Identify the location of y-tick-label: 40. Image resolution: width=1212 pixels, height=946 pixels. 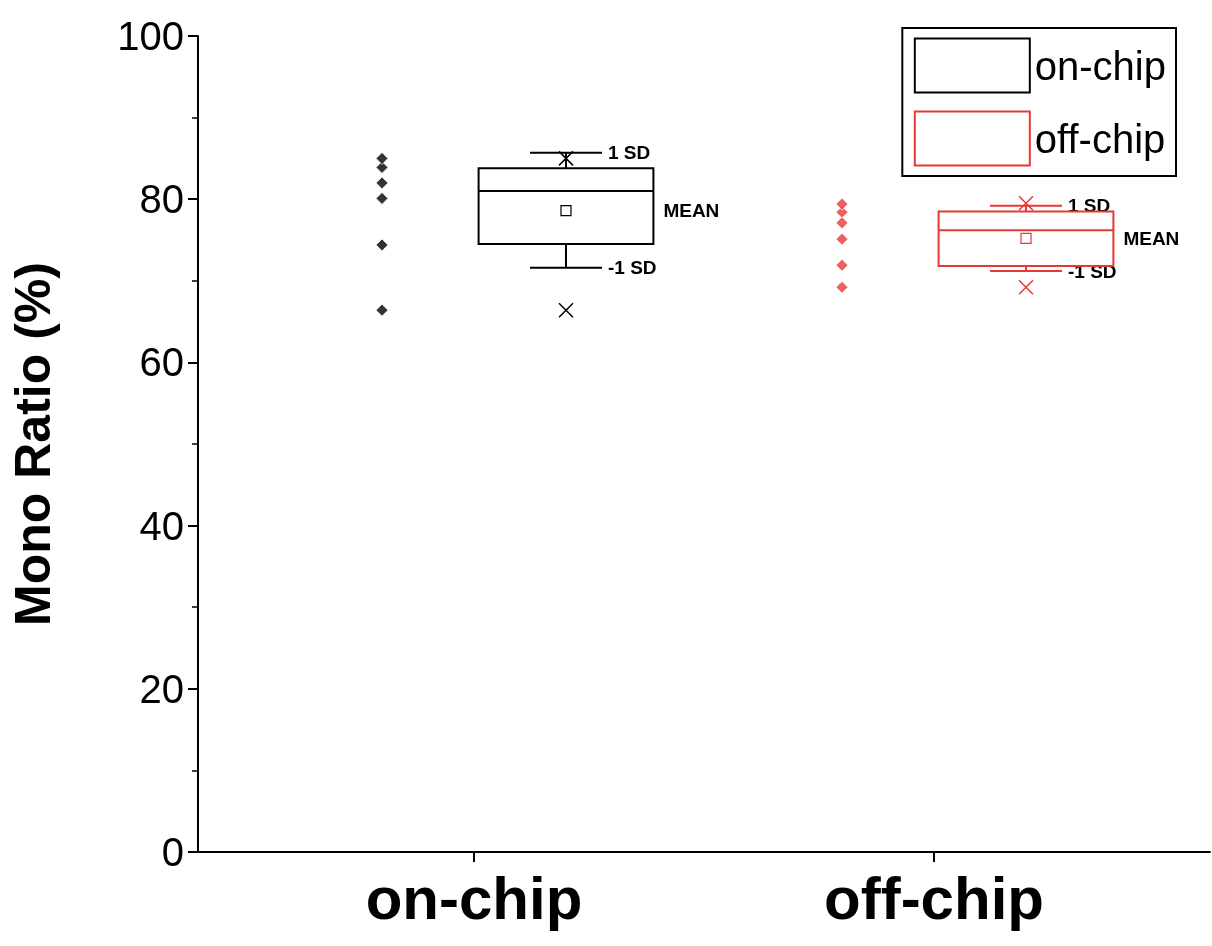
(161, 525).